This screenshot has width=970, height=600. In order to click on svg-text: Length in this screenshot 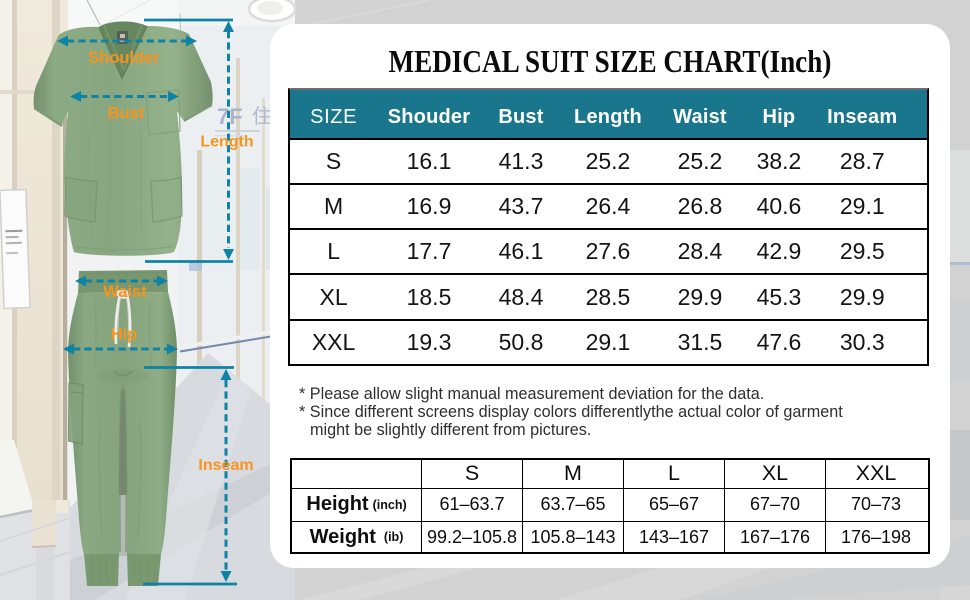, I will do `click(226, 142)`.